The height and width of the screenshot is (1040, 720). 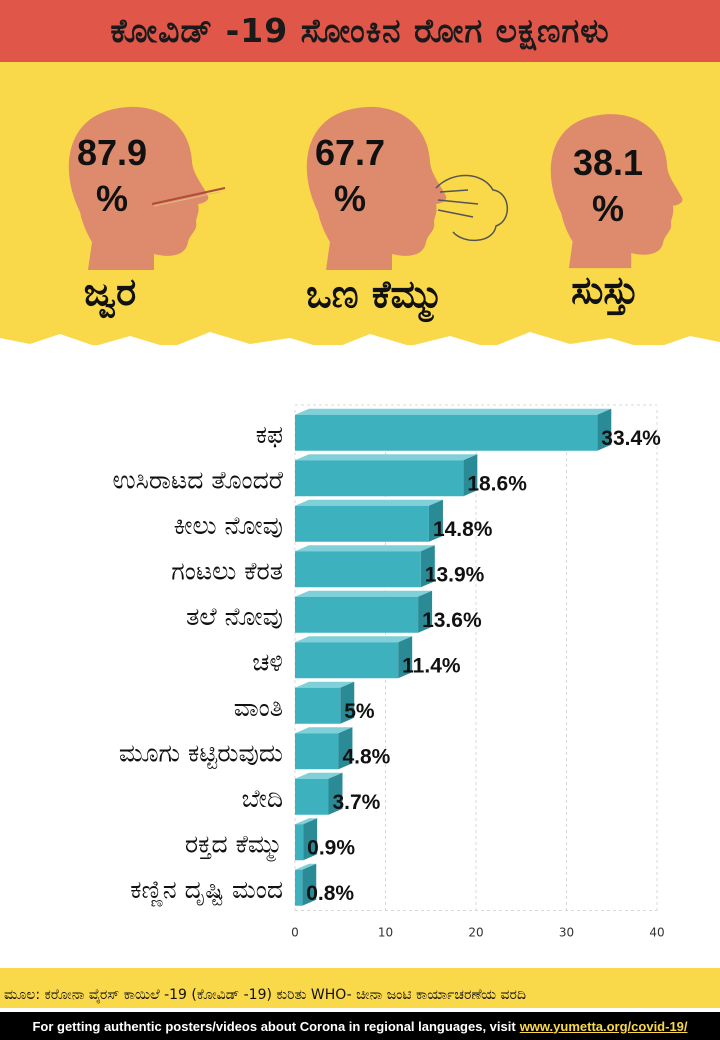 I want to click on x-tick-label: 10, so click(x=385, y=933).